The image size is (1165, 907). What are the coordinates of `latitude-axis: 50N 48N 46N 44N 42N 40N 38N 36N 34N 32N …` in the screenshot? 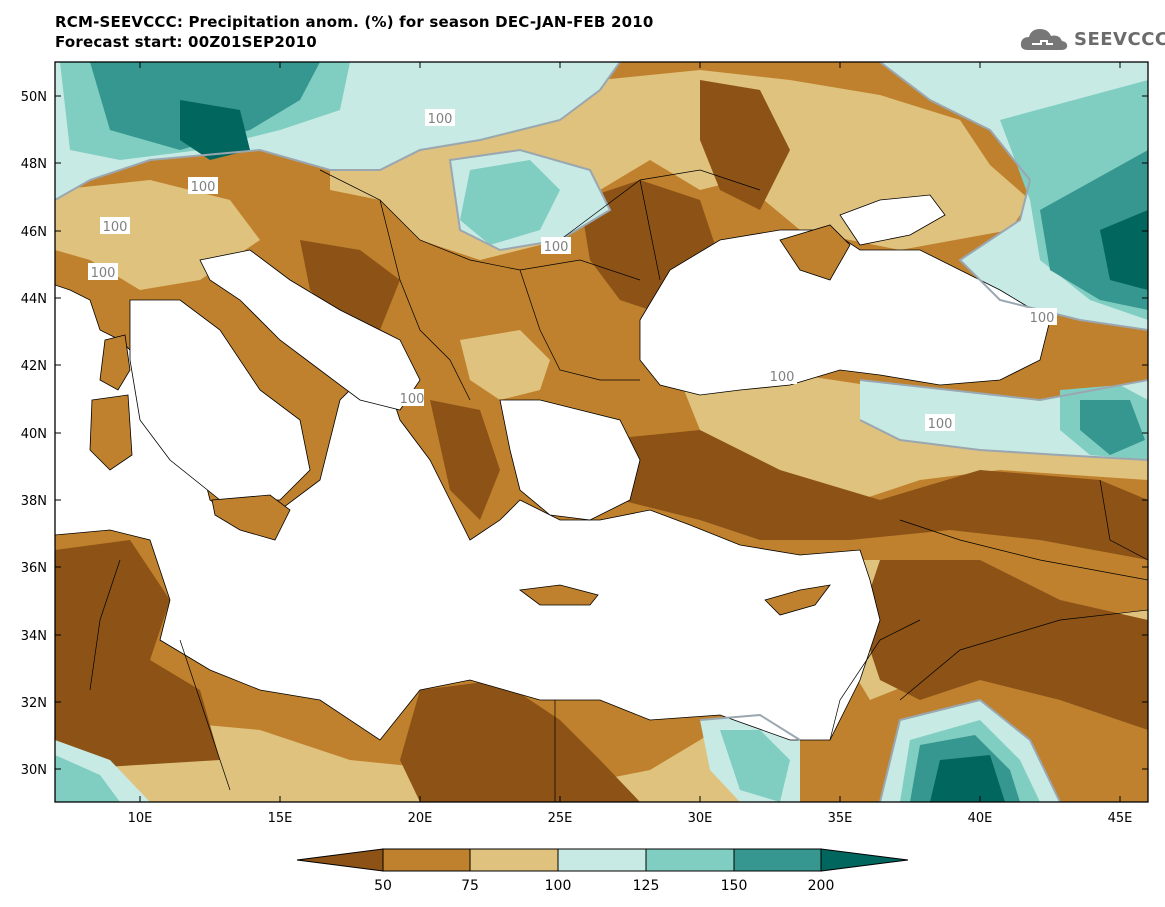 It's located at (34, 434).